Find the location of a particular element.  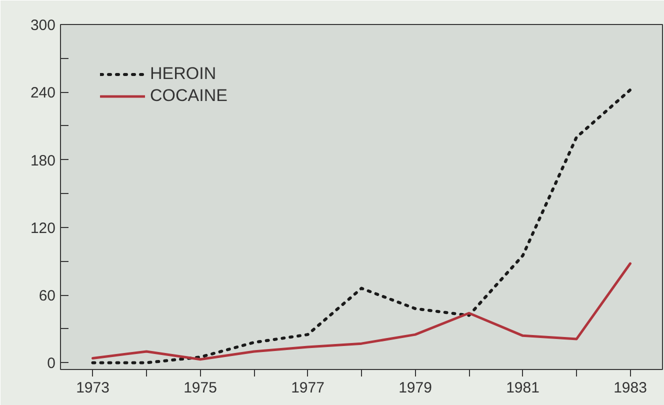

legend-label: COCAINE is located at coordinates (189, 96).